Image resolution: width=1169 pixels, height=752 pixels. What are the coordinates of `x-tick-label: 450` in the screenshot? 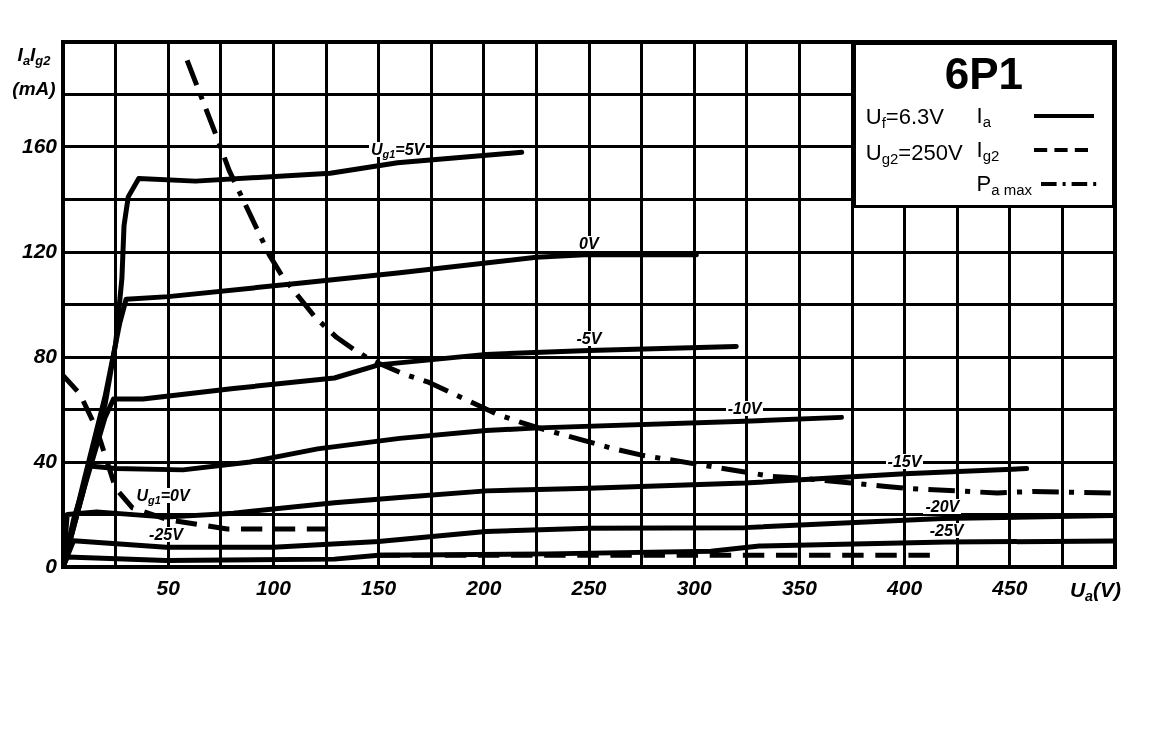 It's located at (1009, 588).